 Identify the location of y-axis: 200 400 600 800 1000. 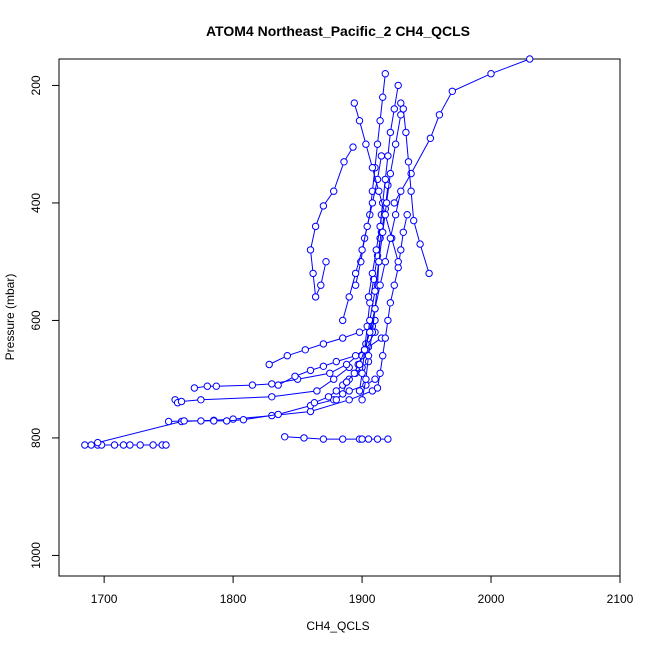
(44, 322).